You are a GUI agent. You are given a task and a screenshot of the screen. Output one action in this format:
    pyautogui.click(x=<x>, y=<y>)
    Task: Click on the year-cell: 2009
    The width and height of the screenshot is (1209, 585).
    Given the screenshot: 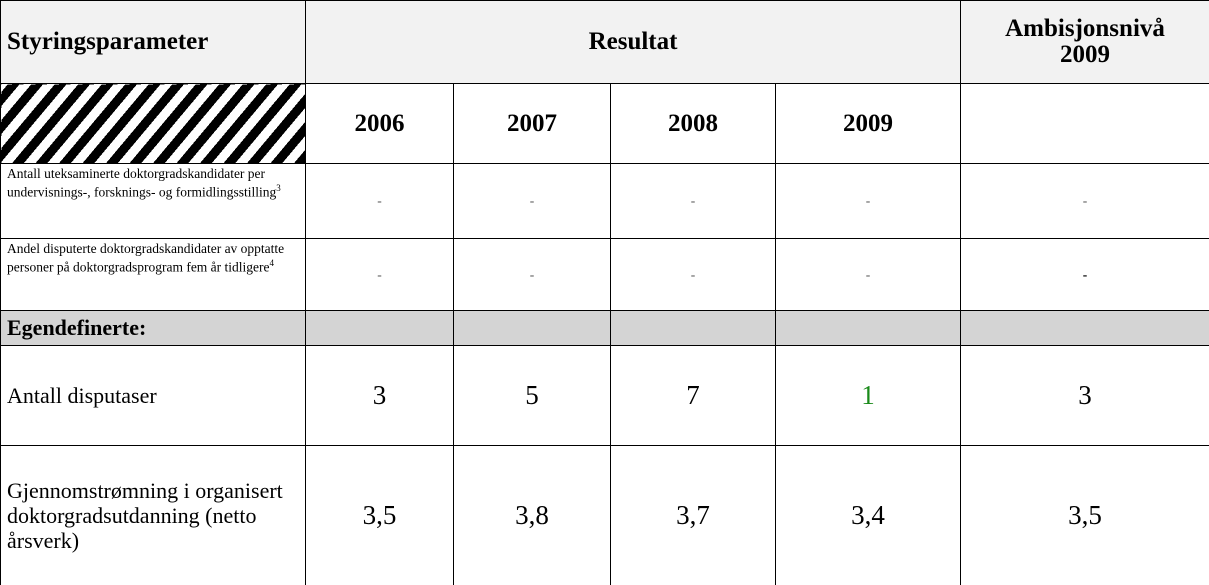 What is the action you would take?
    pyautogui.click(x=868, y=123)
    